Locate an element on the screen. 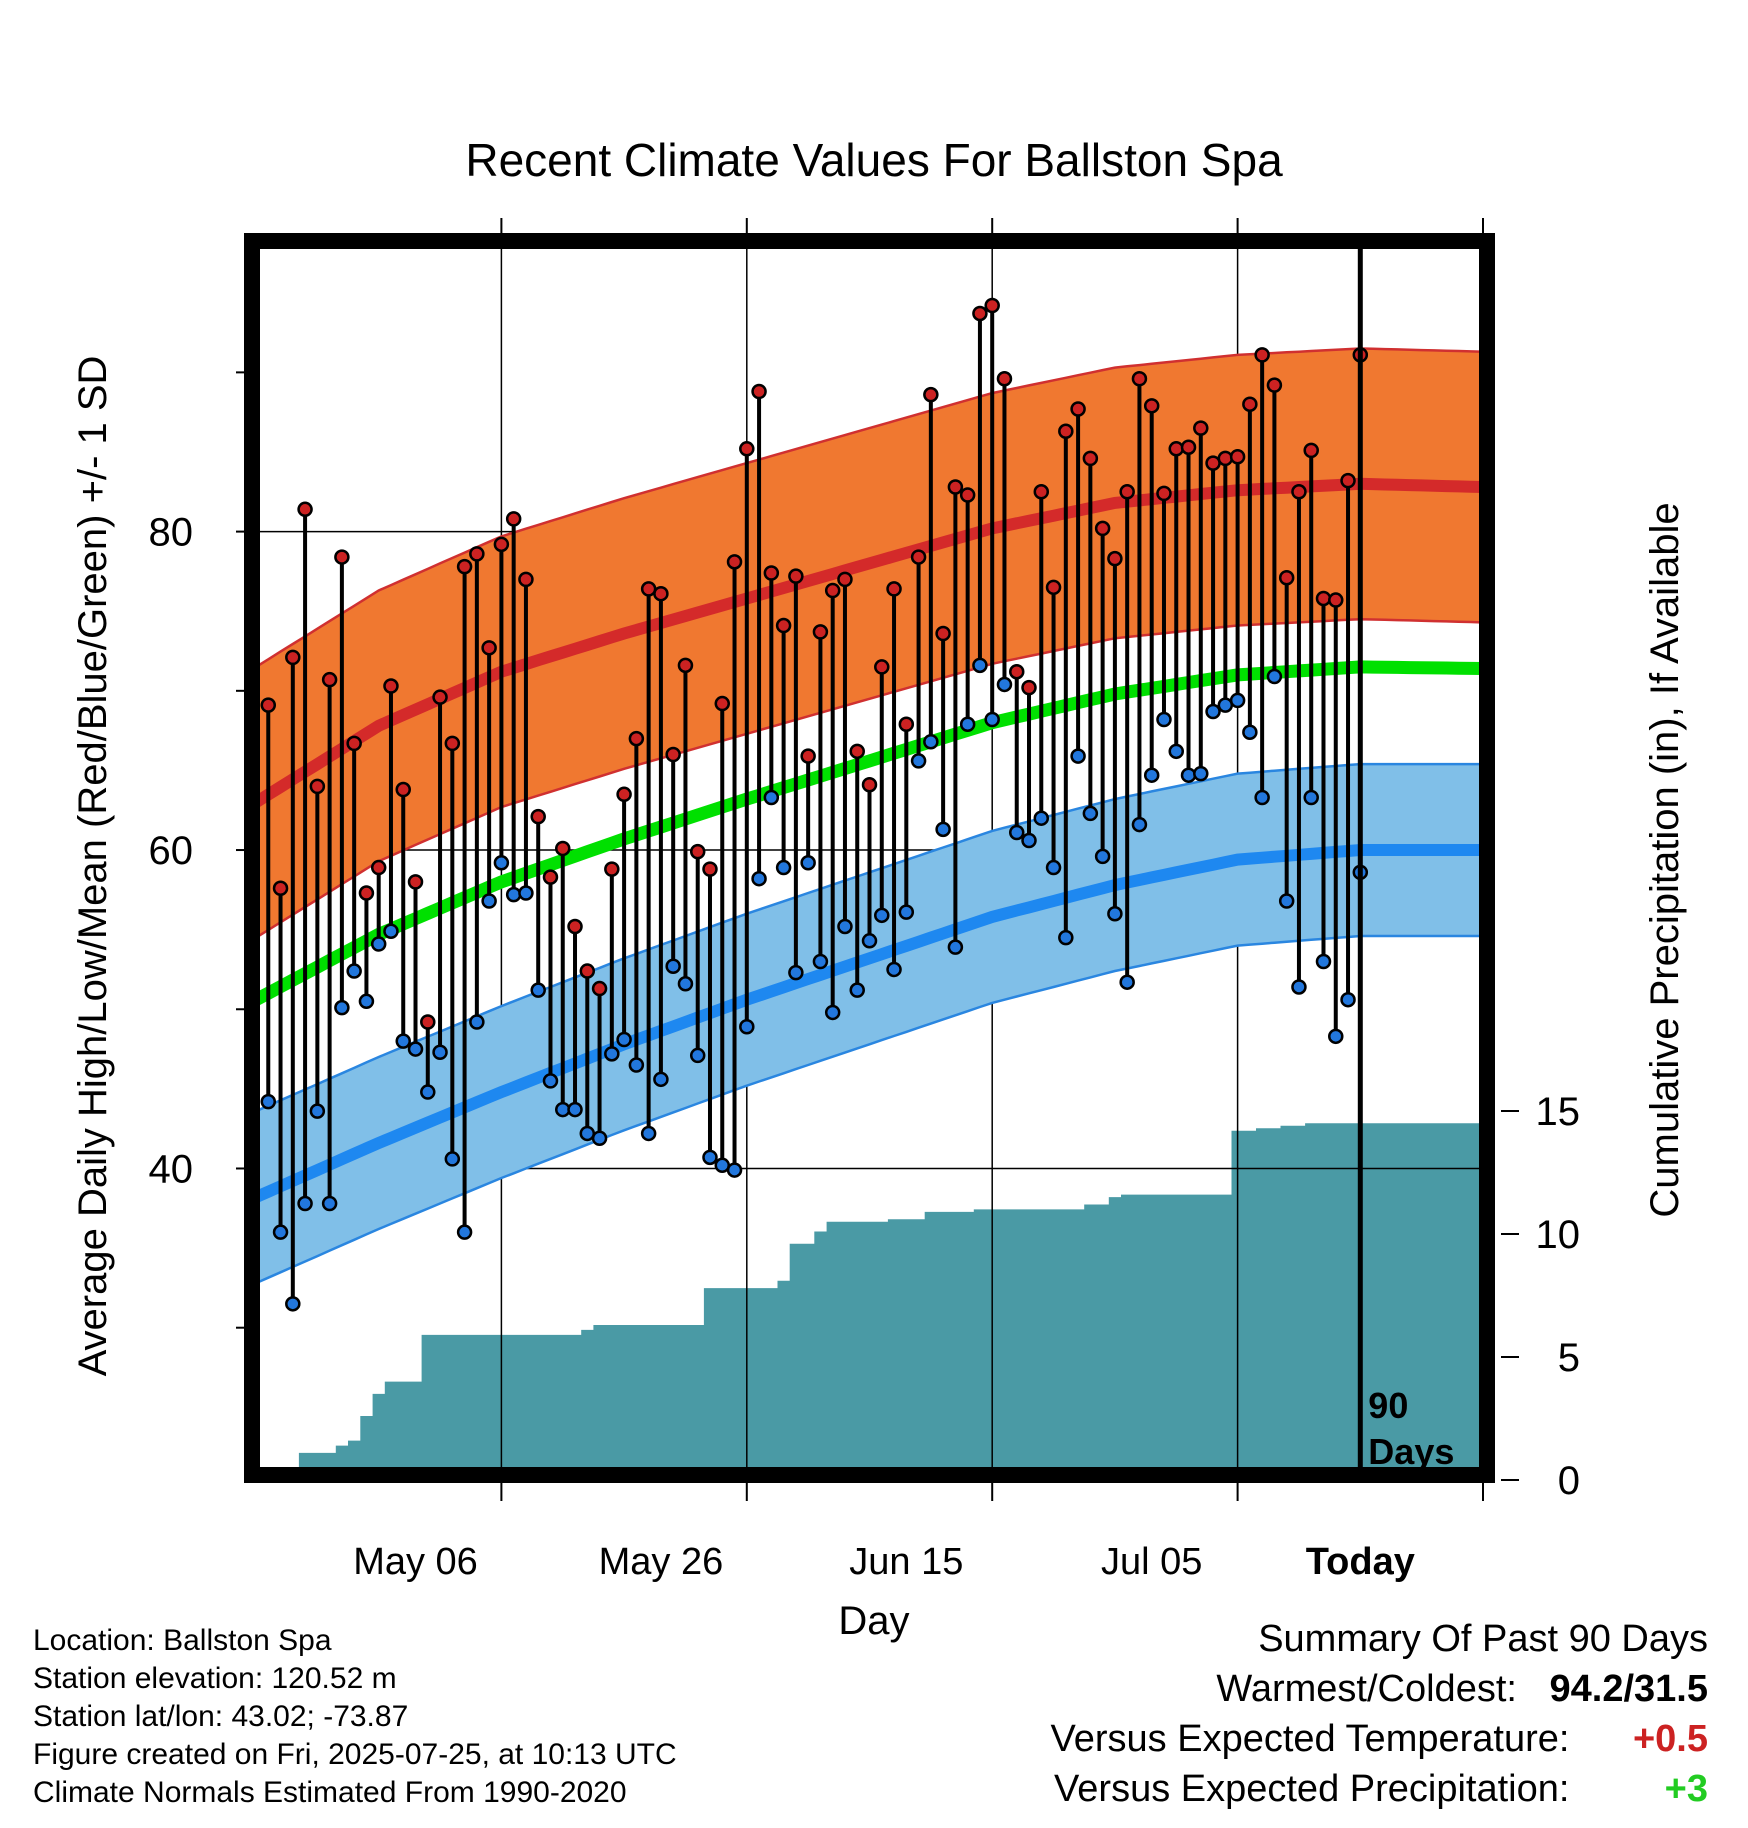 This screenshot has width=1748, height=1828. normal-low-line is located at coordinates (868, 1023).